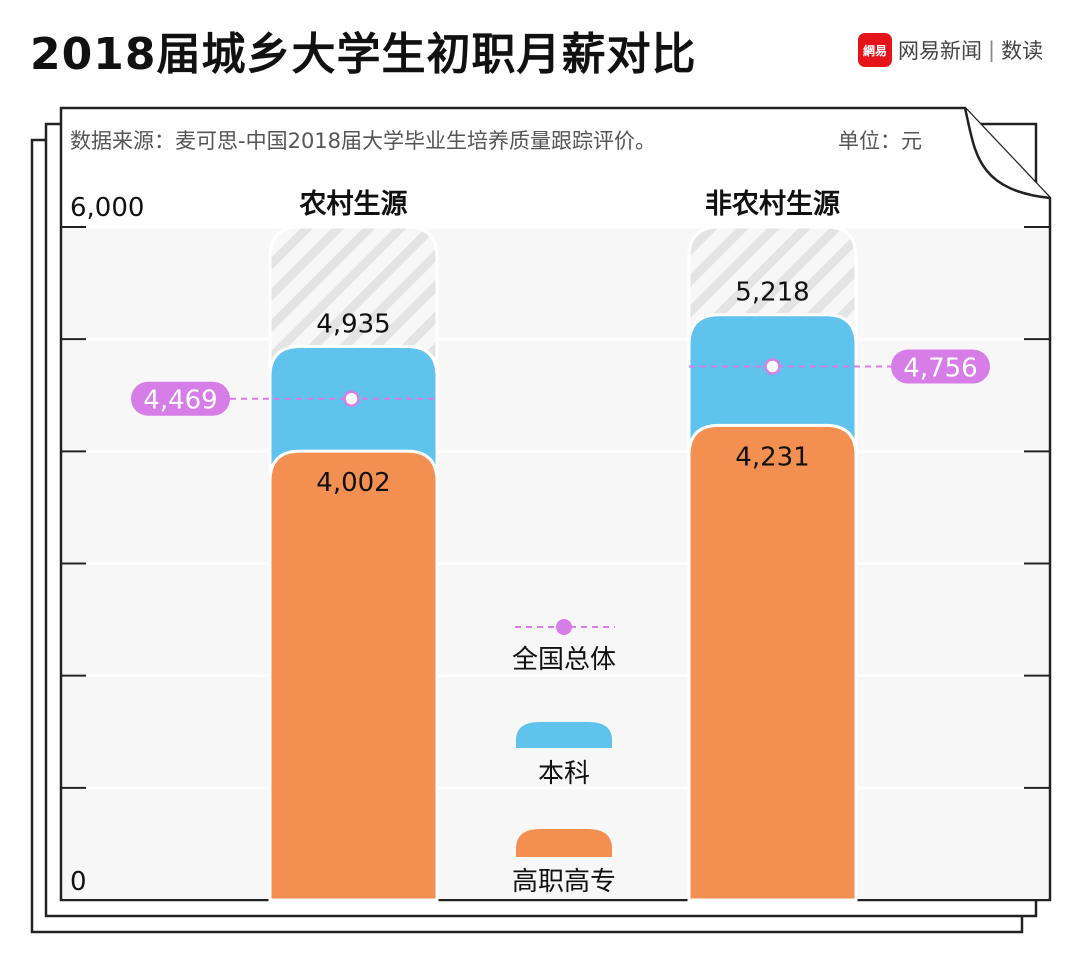 This screenshot has height=964, width=1080. Describe the element at coordinates (940, 51) in the screenshot. I see `brand-name: 网易新闻` at that location.